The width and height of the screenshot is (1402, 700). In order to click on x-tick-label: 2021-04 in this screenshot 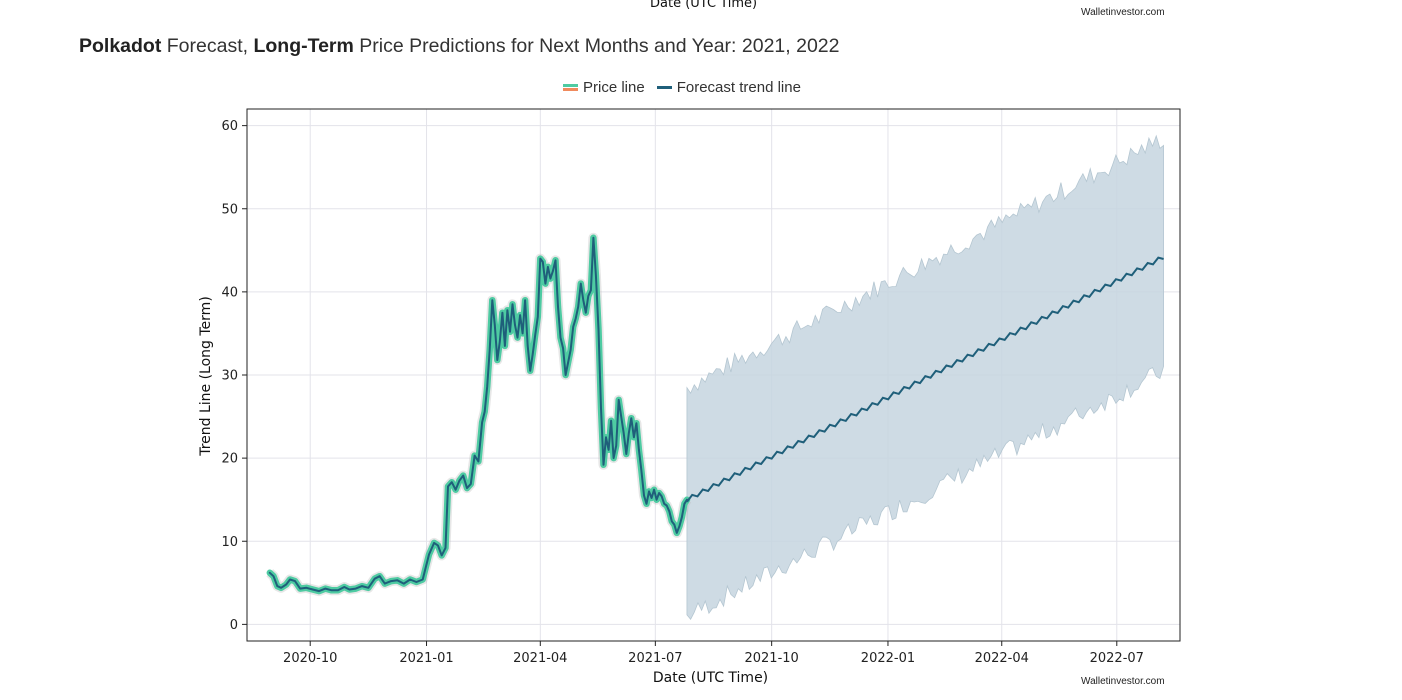, I will do `click(540, 658)`.